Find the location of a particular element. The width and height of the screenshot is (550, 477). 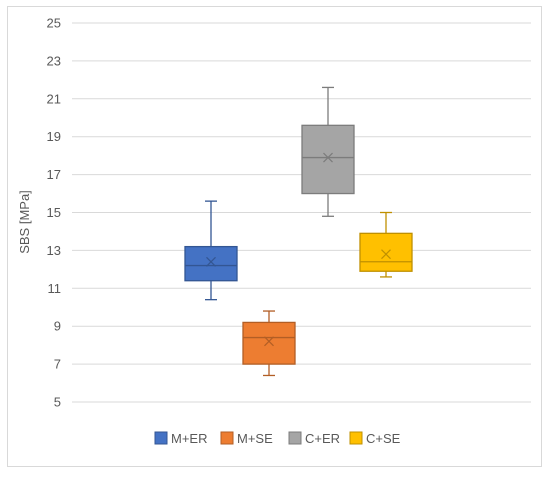

y-tick-label: 9 is located at coordinates (57, 326).